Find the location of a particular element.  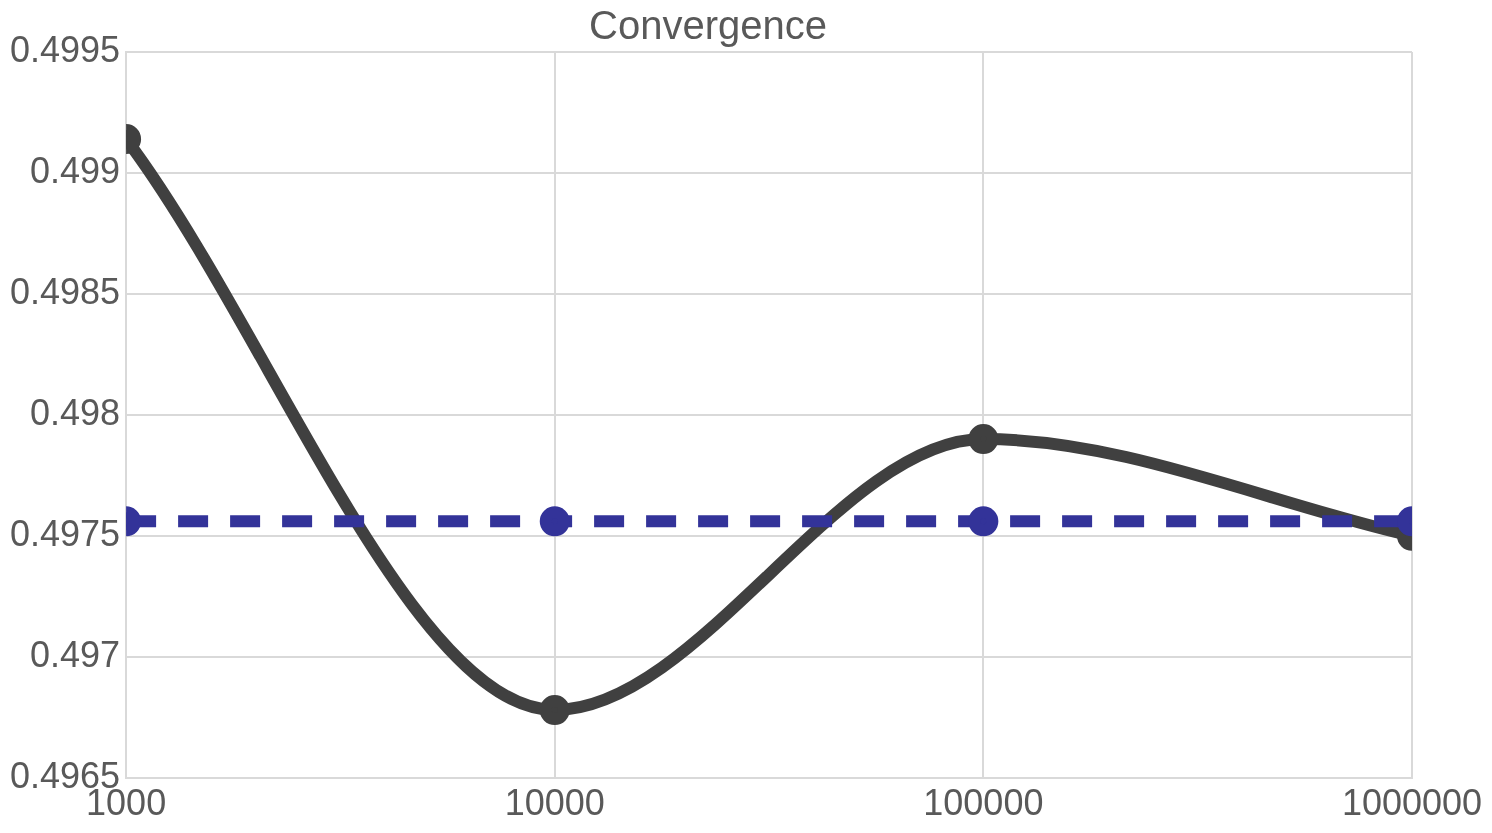

y-tick-label: 0.498 is located at coordinates (75, 412).